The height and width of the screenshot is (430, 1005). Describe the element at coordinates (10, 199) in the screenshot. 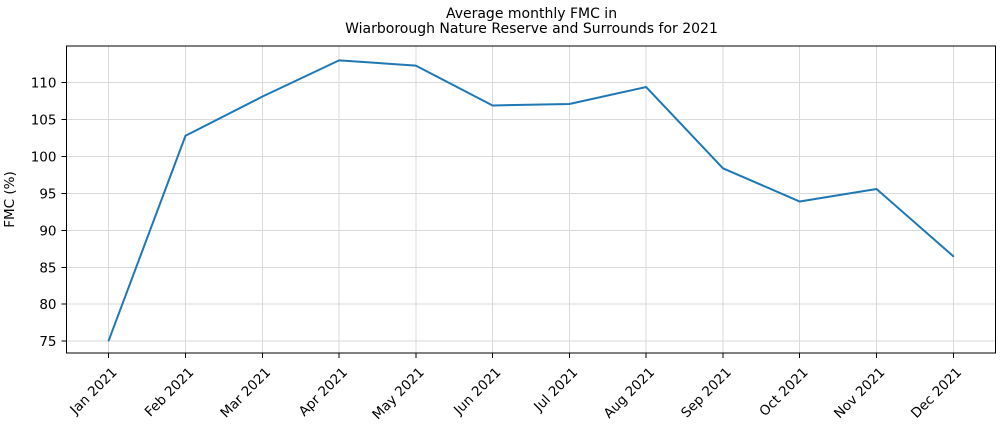

I see `y-axis-label: FMC (%)` at that location.